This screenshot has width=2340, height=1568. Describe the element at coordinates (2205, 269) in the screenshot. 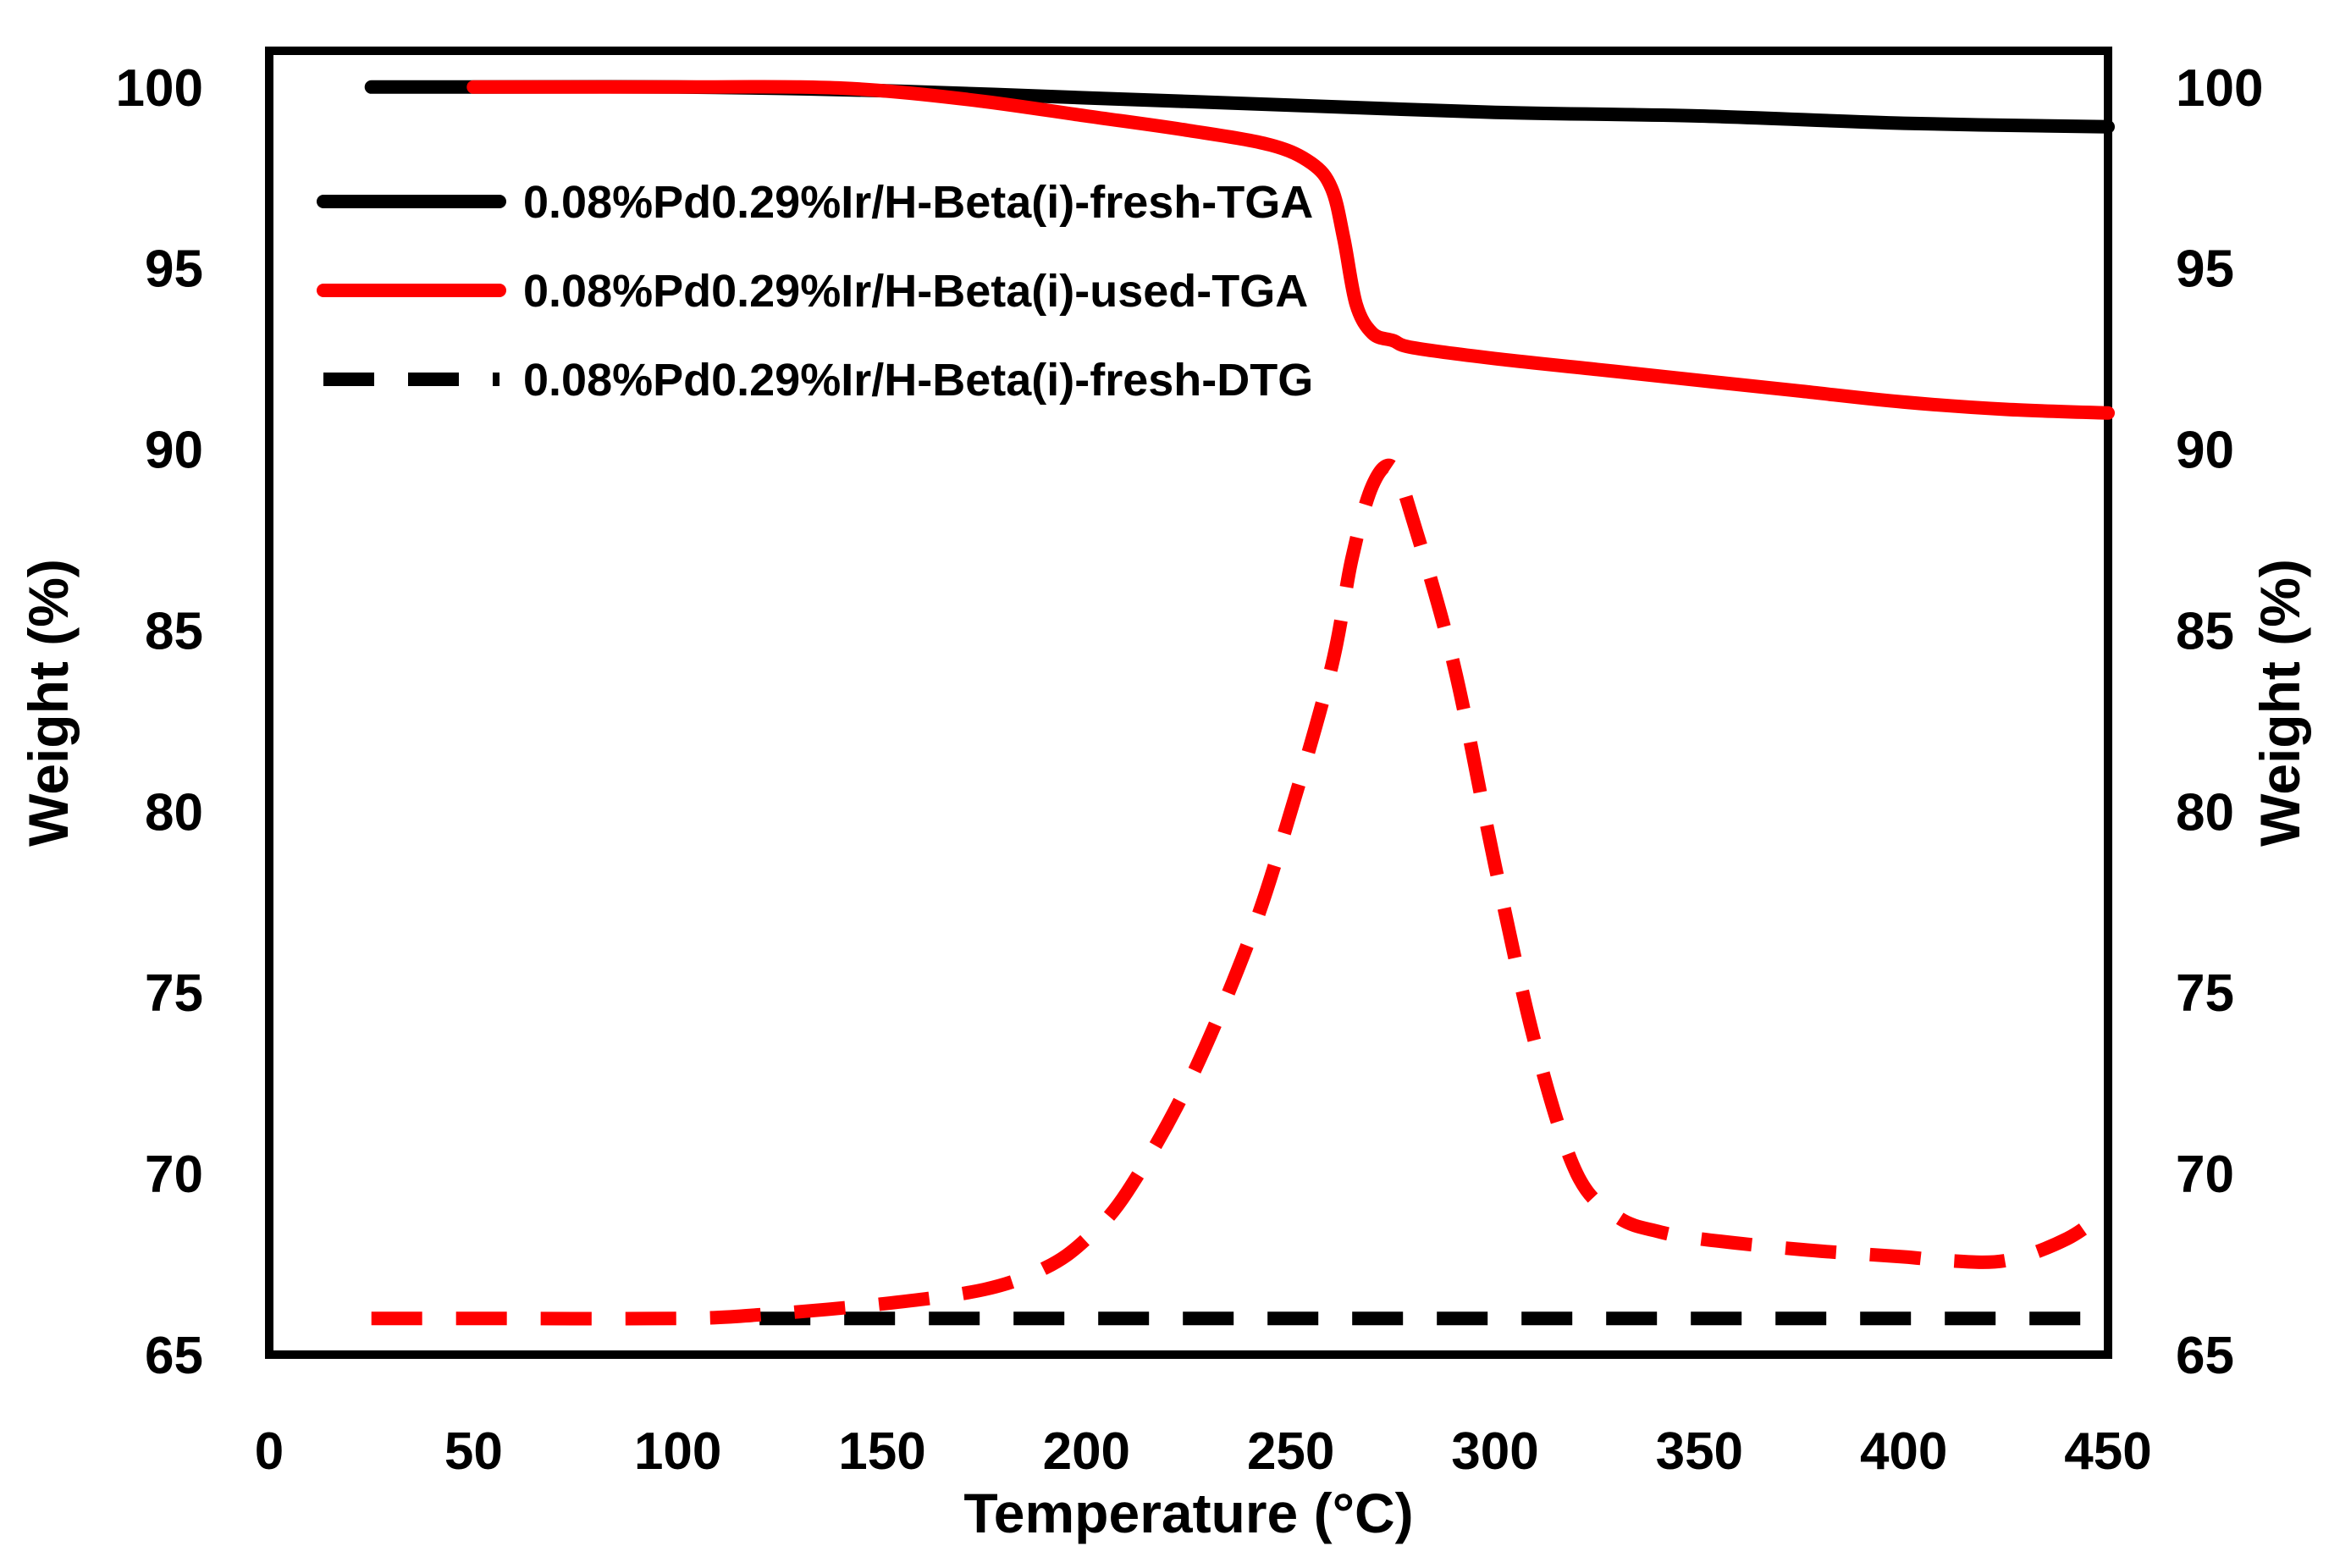

I see `y-tick-label-right: 95` at that location.